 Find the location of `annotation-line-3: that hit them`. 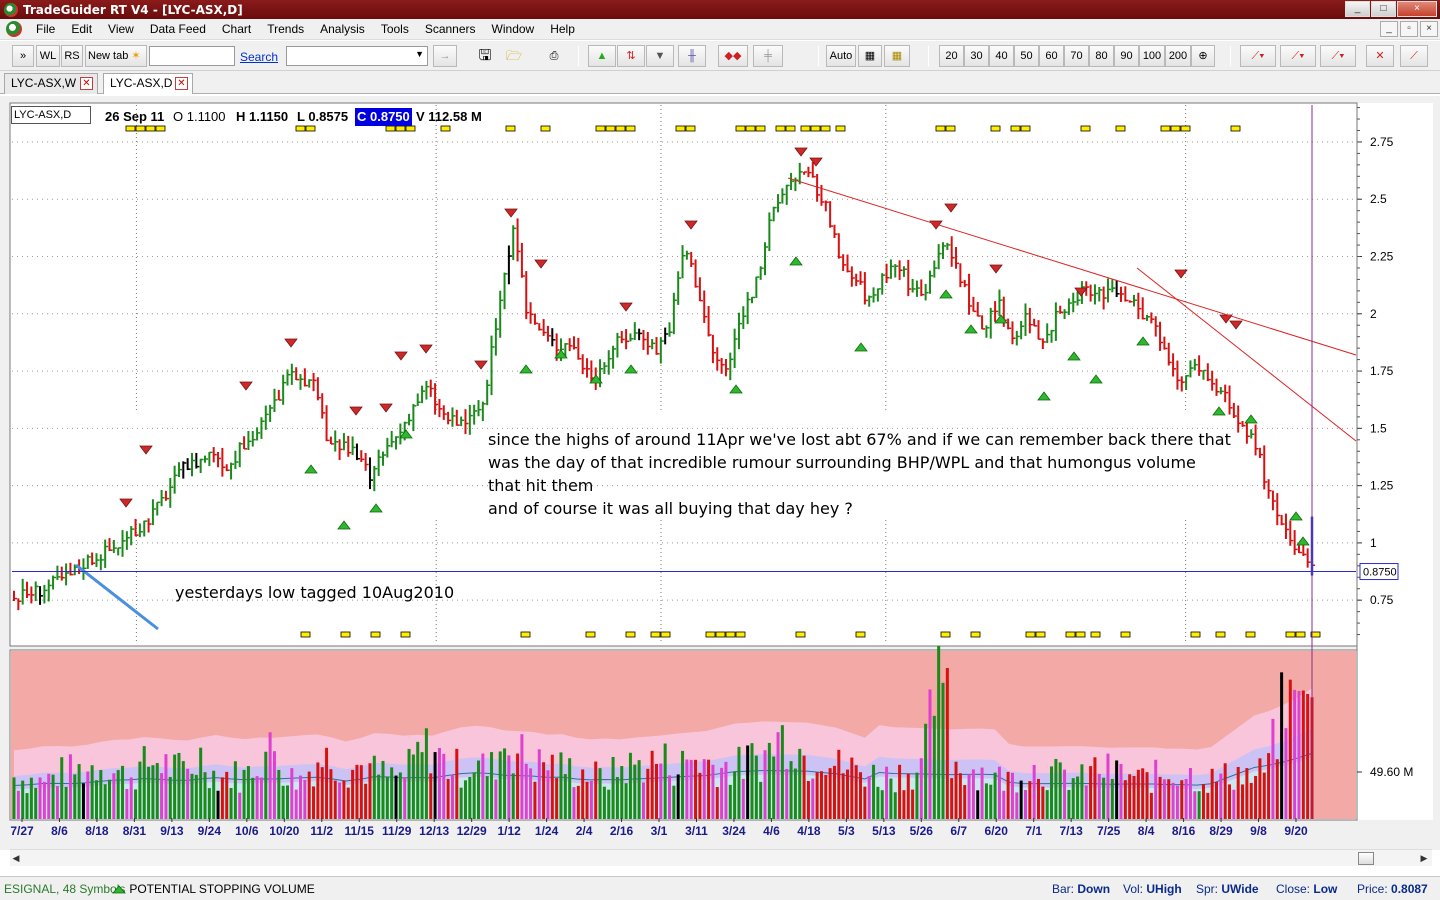

annotation-line-3: that hit them is located at coordinates (541, 485).